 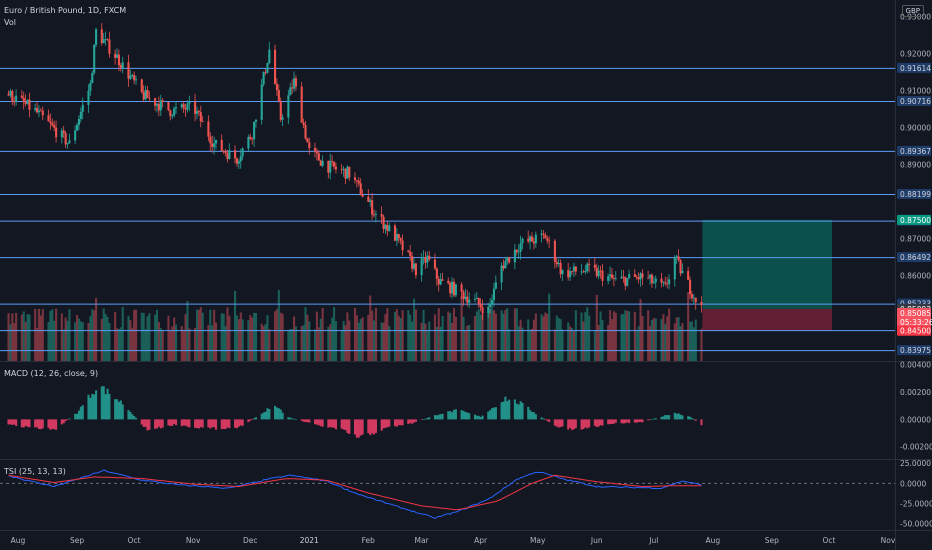 What do you see at coordinates (51, 373) in the screenshot?
I see `macd-label: MACD (12, 26, close, 9)` at bounding box center [51, 373].